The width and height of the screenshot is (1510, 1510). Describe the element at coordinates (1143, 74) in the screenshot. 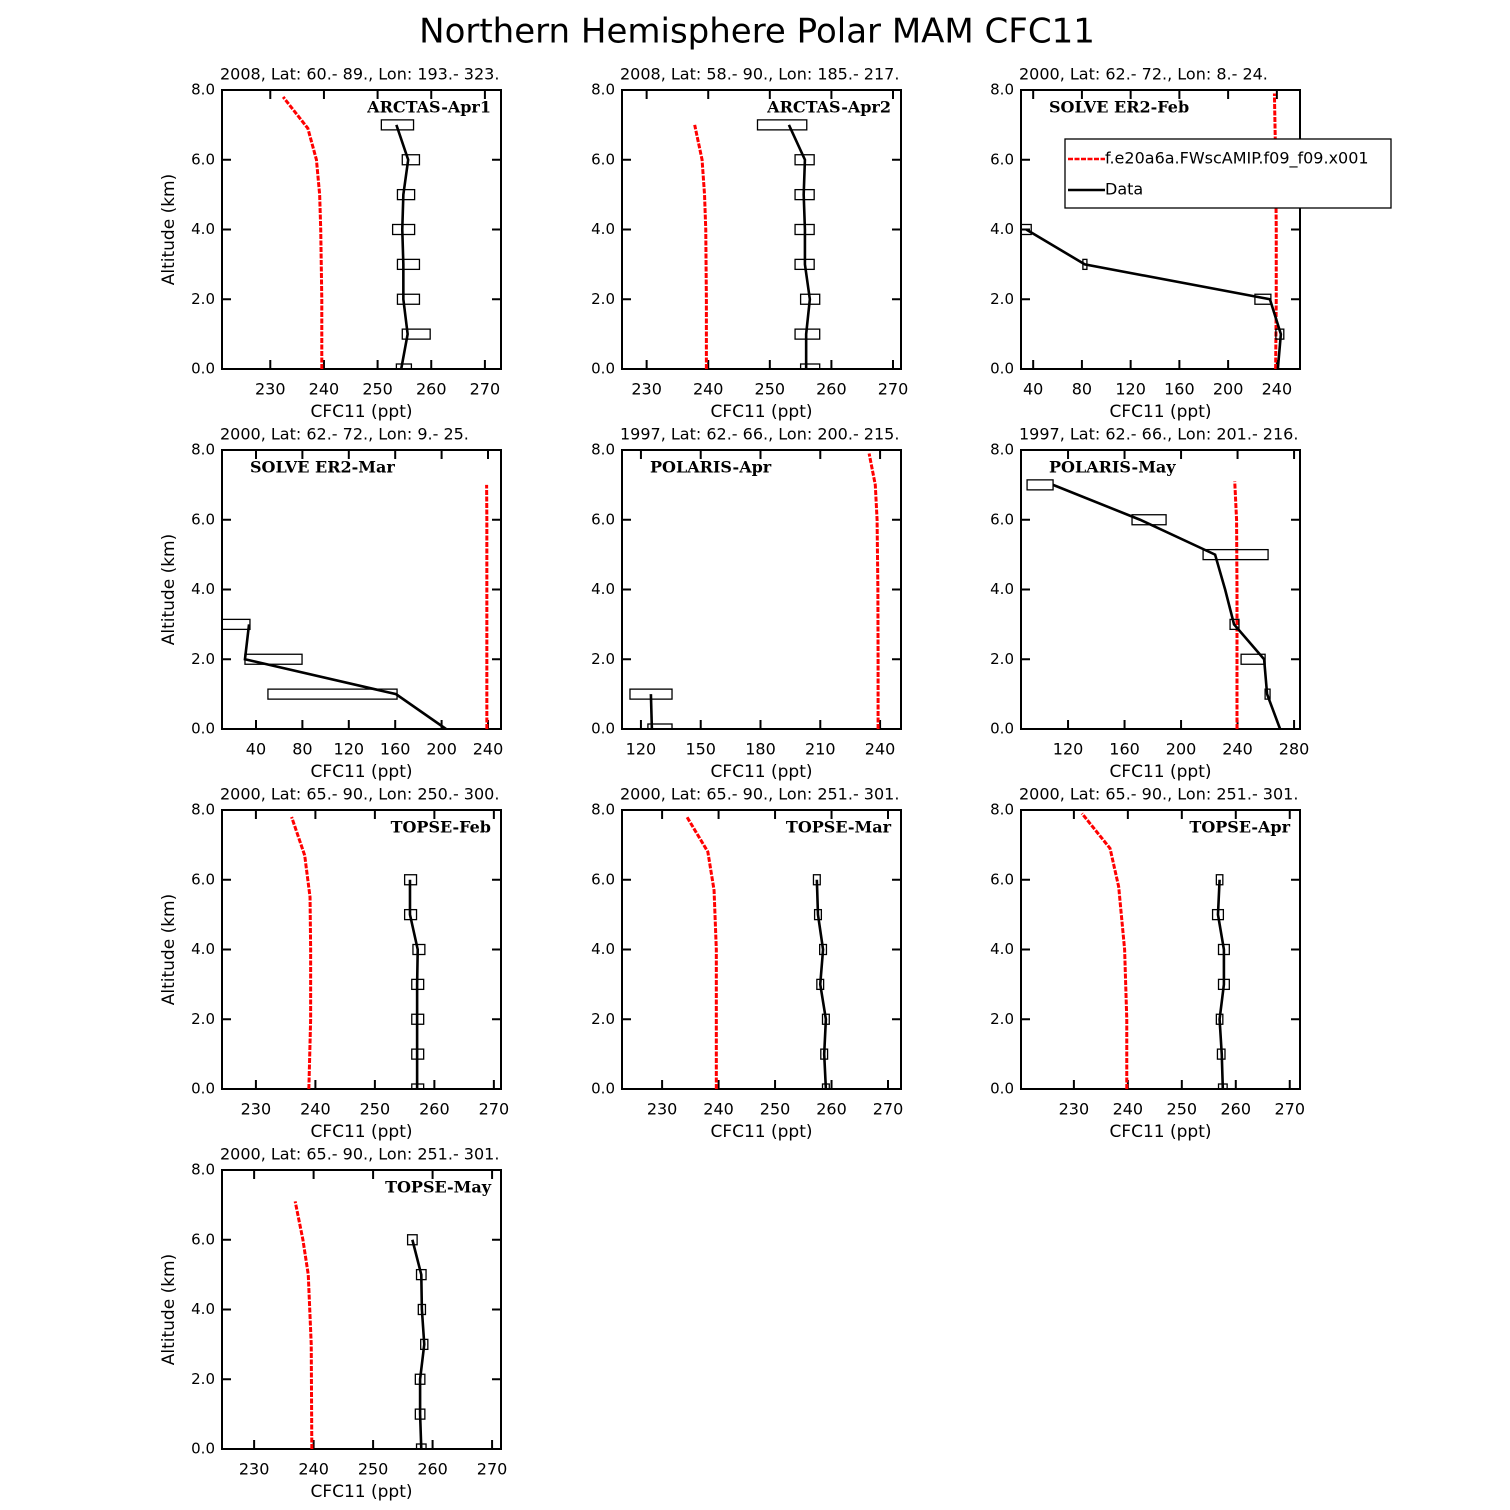

I see `panel-subtitle: 2000, Lat: 62.- 72., Lon: 8.- 24.` at that location.